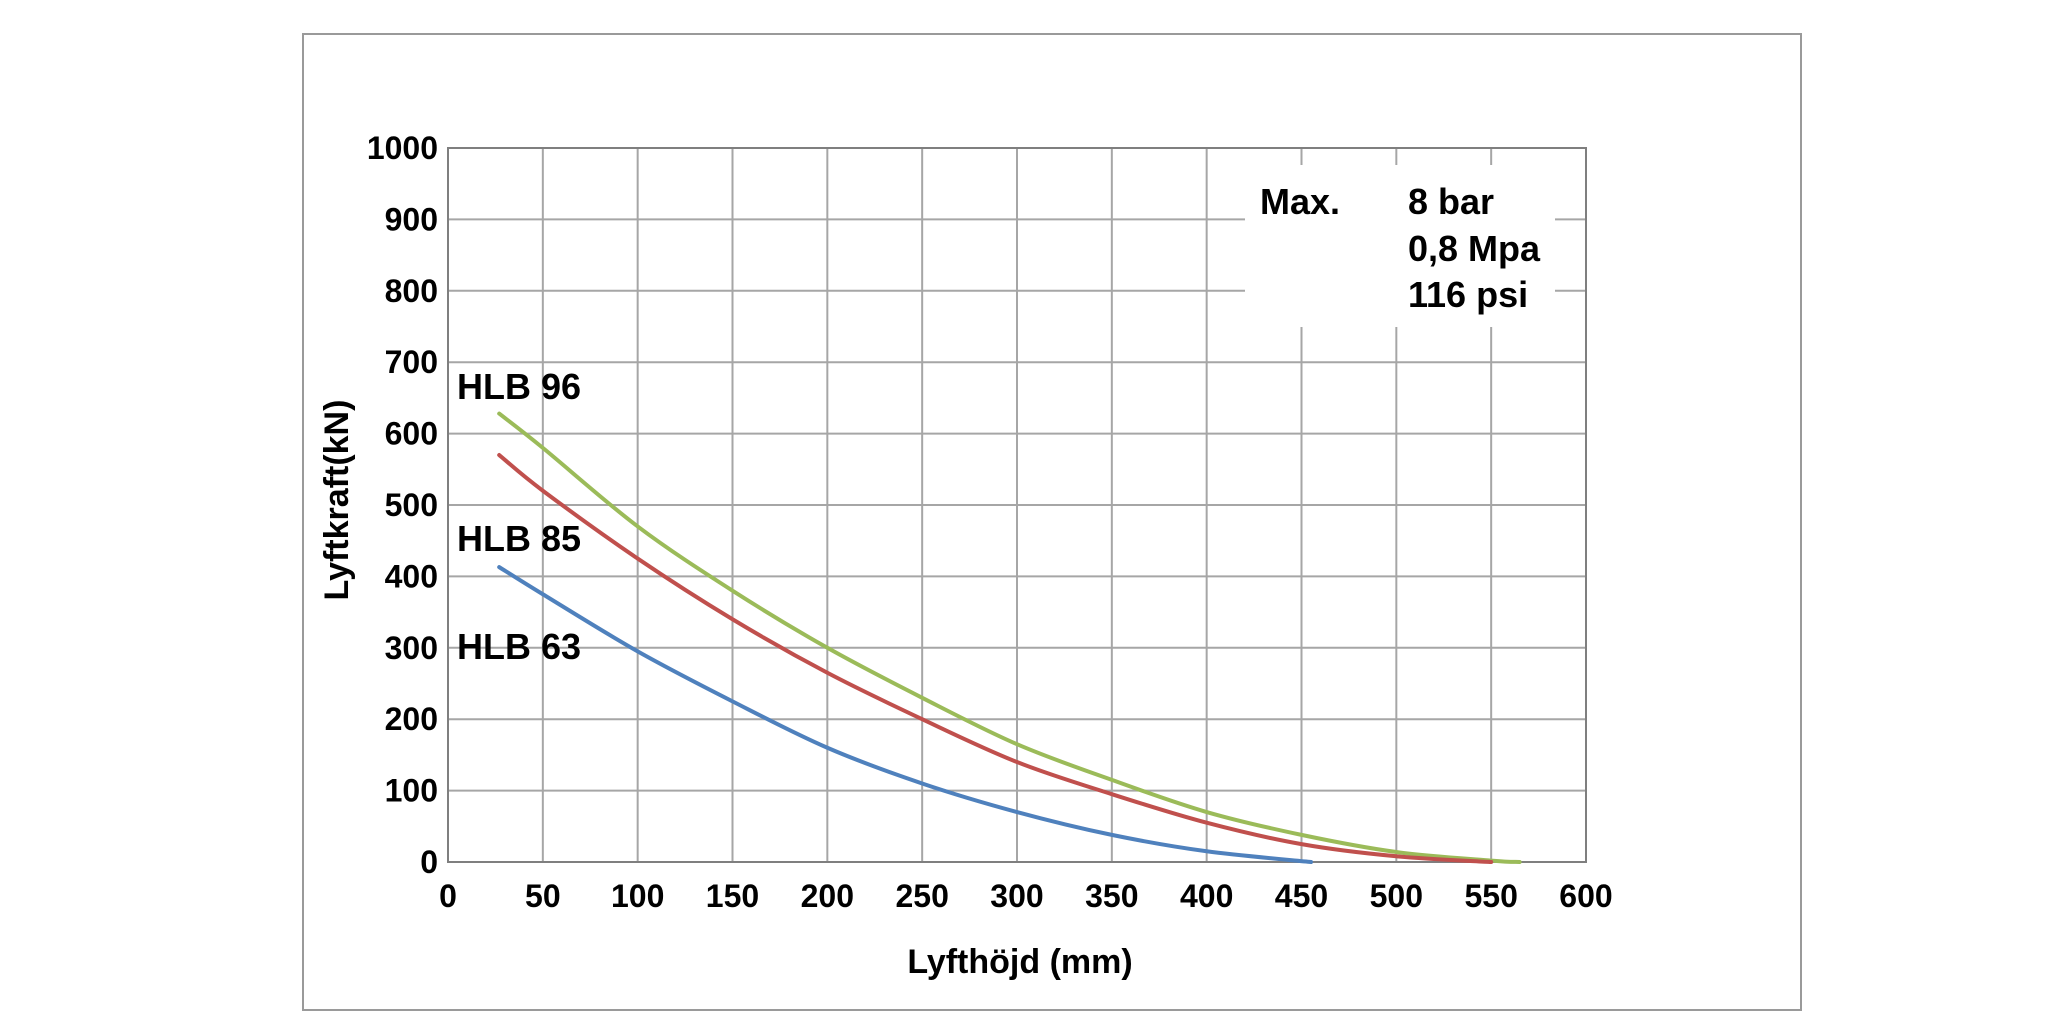 This screenshot has height=1032, width=2064. Describe the element at coordinates (827, 896) in the screenshot. I see `x-tick-label-200: 200` at that location.